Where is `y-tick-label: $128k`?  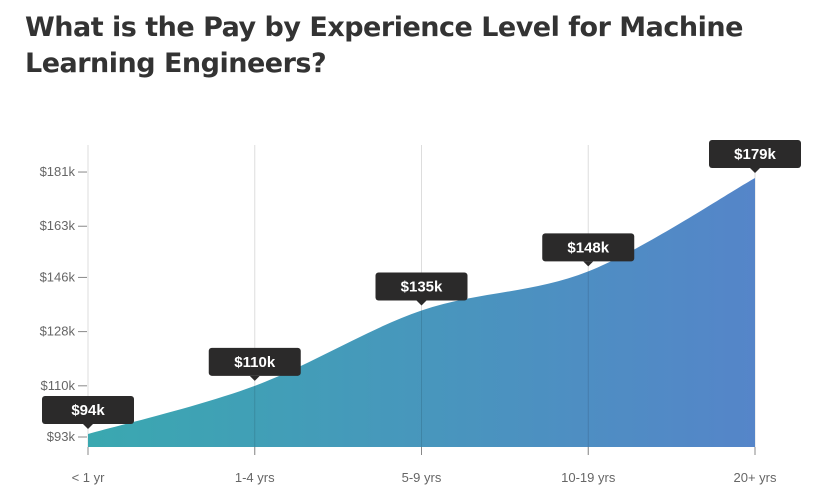 y-tick-label: $128k is located at coordinates (58, 331).